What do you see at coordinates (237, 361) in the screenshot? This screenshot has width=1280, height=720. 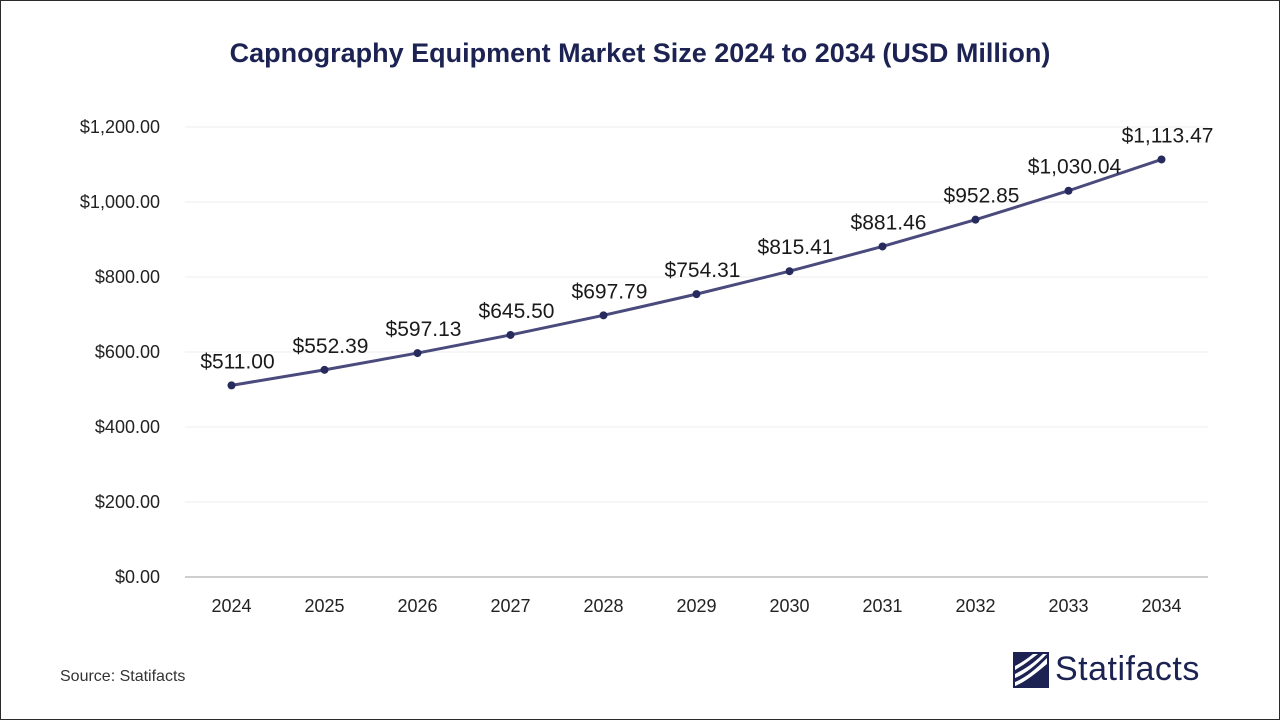 I see `data-label: $511.00` at bounding box center [237, 361].